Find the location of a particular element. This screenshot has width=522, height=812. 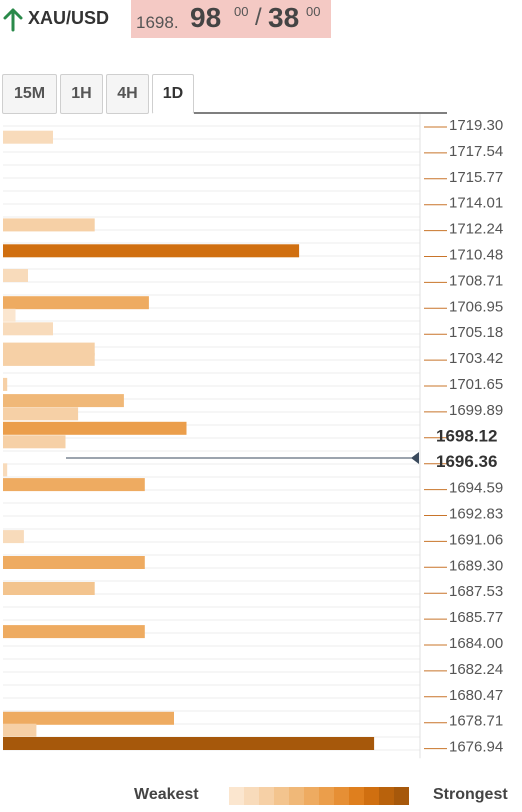

tick-label: 1714.01 is located at coordinates (476, 203).